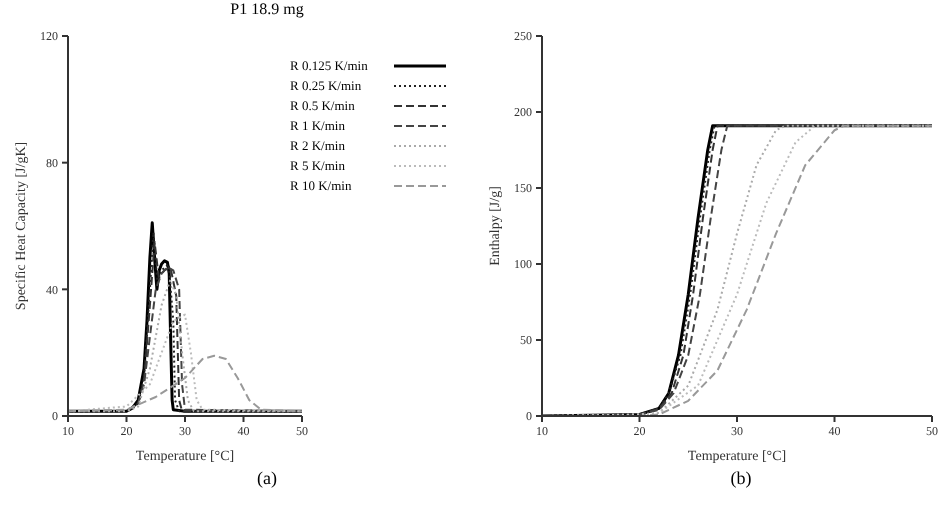 This screenshot has width=948, height=522. What do you see at coordinates (267, 11) in the screenshot?
I see `chart-title: P1 18.9 mg` at bounding box center [267, 11].